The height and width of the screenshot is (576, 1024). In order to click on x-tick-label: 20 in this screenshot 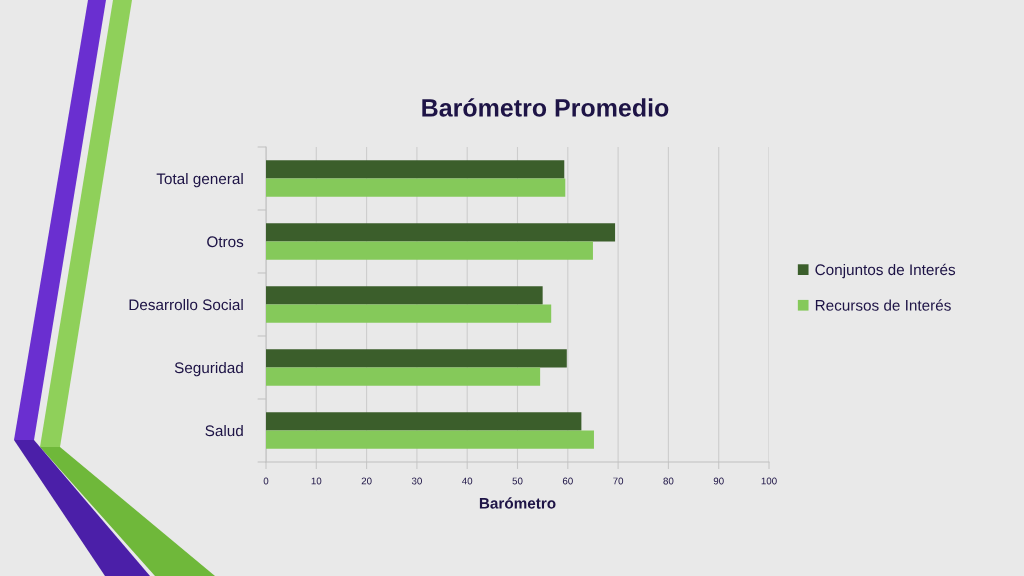, I will do `click(366, 481)`.